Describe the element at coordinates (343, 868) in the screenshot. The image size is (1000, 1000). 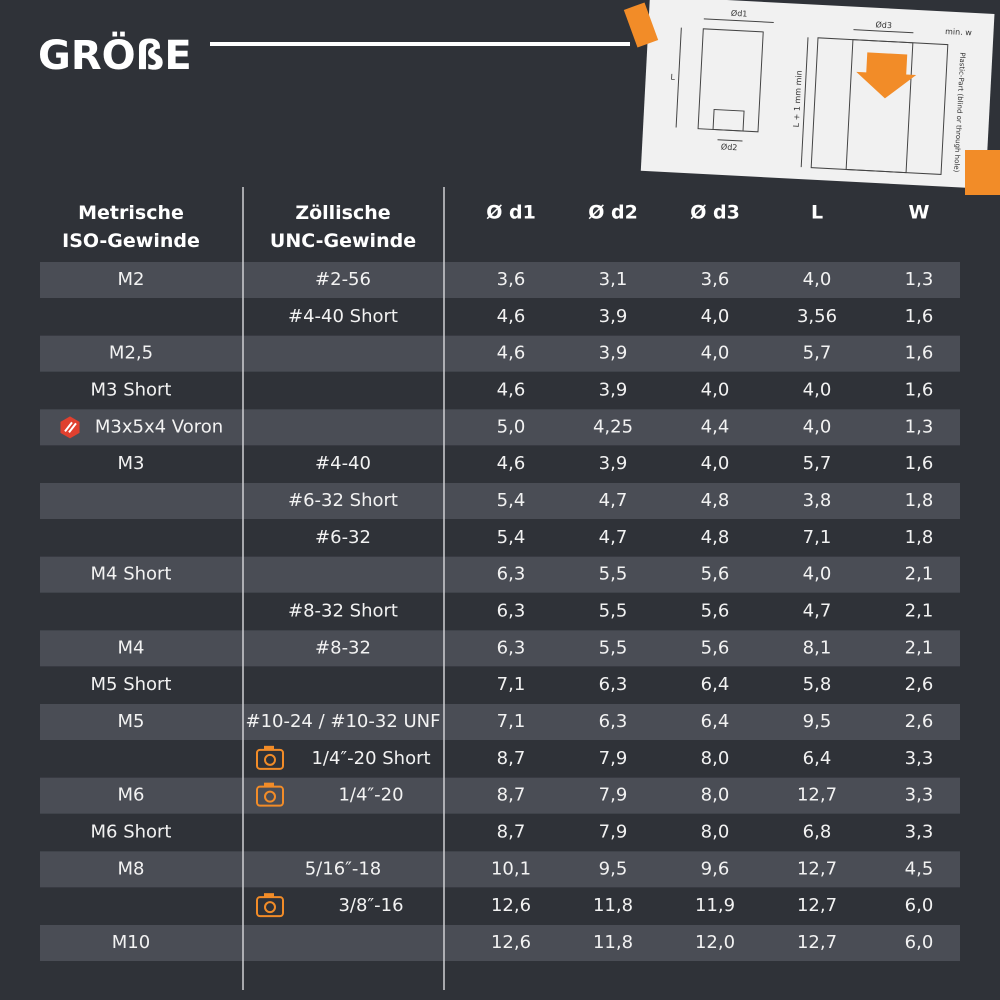
I see `cell: 5/16″-18` at that location.